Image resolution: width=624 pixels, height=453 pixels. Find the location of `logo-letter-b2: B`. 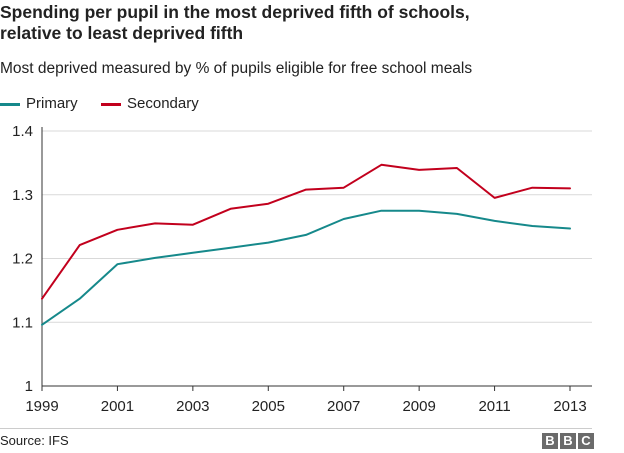

logo-letter-b2: B is located at coordinates (568, 441).